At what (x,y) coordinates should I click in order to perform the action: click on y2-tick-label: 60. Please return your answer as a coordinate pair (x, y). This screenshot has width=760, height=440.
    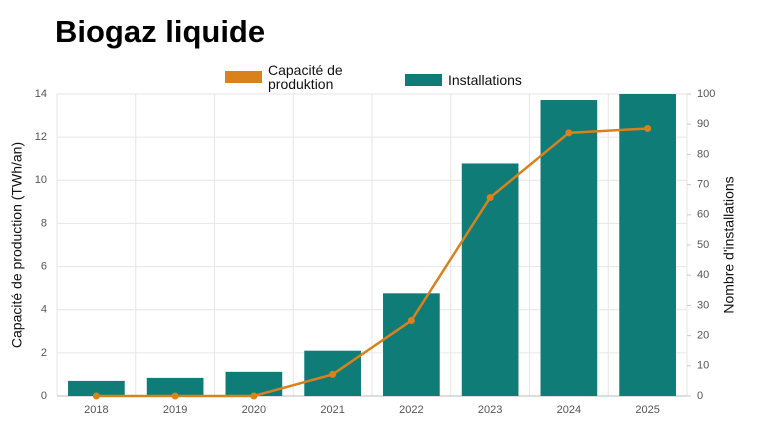
    Looking at the image, I should click on (703, 215).